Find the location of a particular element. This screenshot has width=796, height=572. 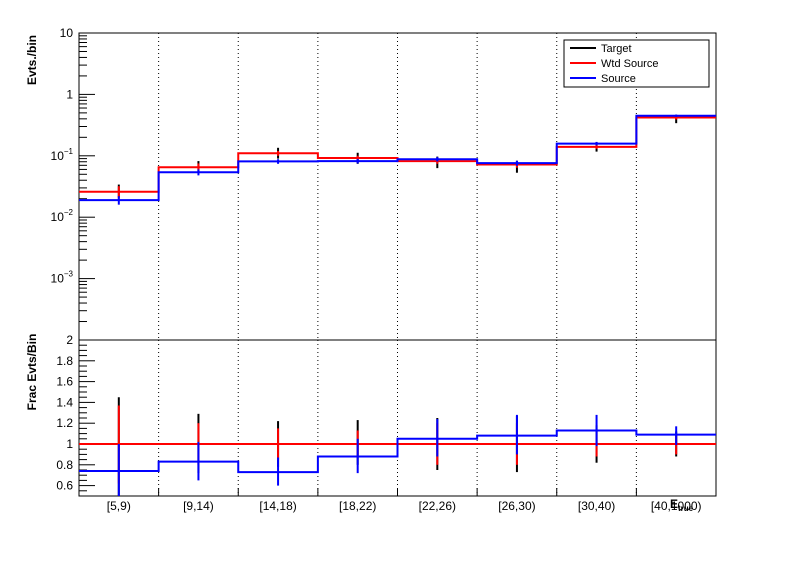

bottom-y-tick-label: 0.6 is located at coordinates (64, 486).